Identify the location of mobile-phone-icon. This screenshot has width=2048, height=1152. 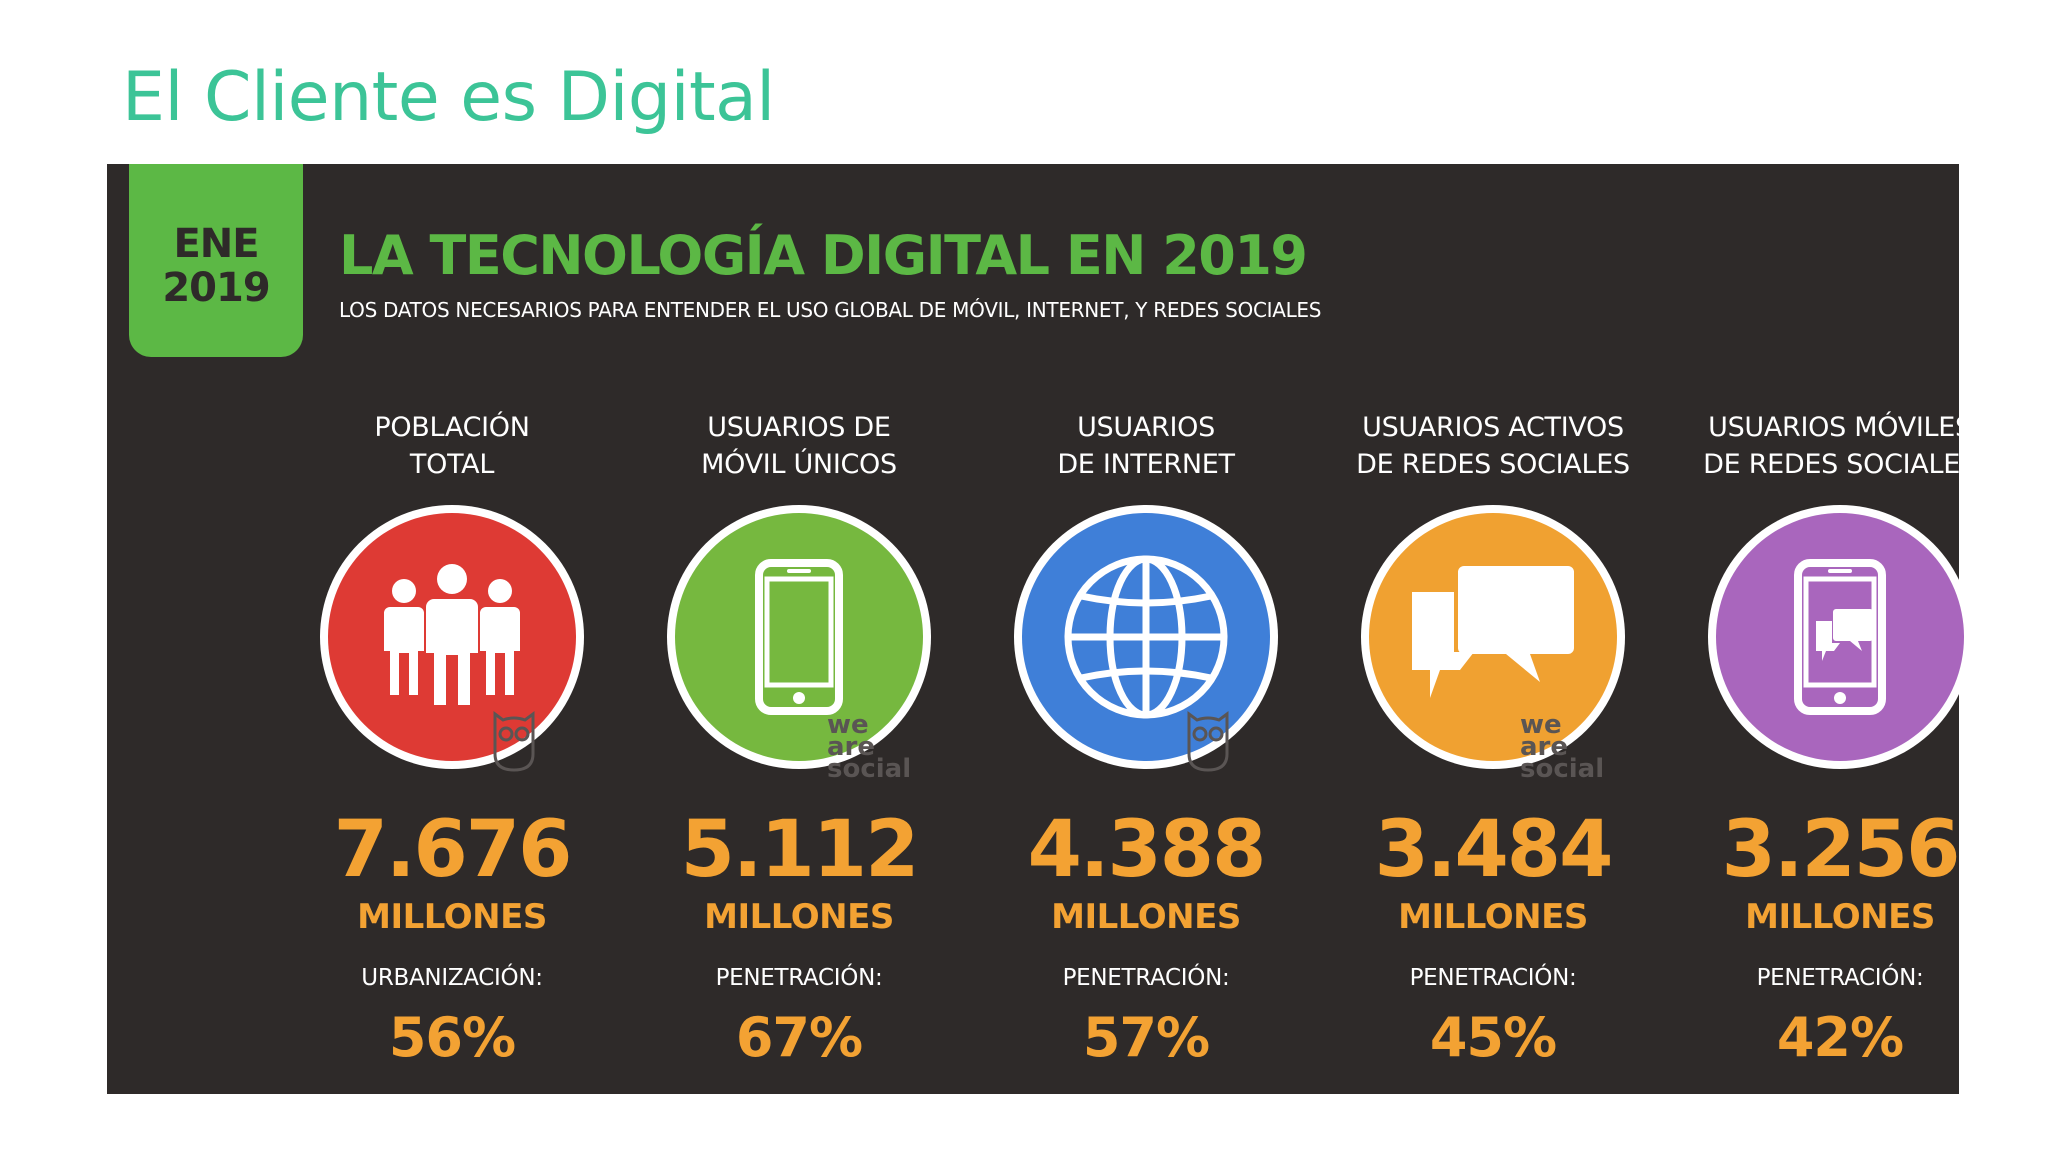
(799, 637).